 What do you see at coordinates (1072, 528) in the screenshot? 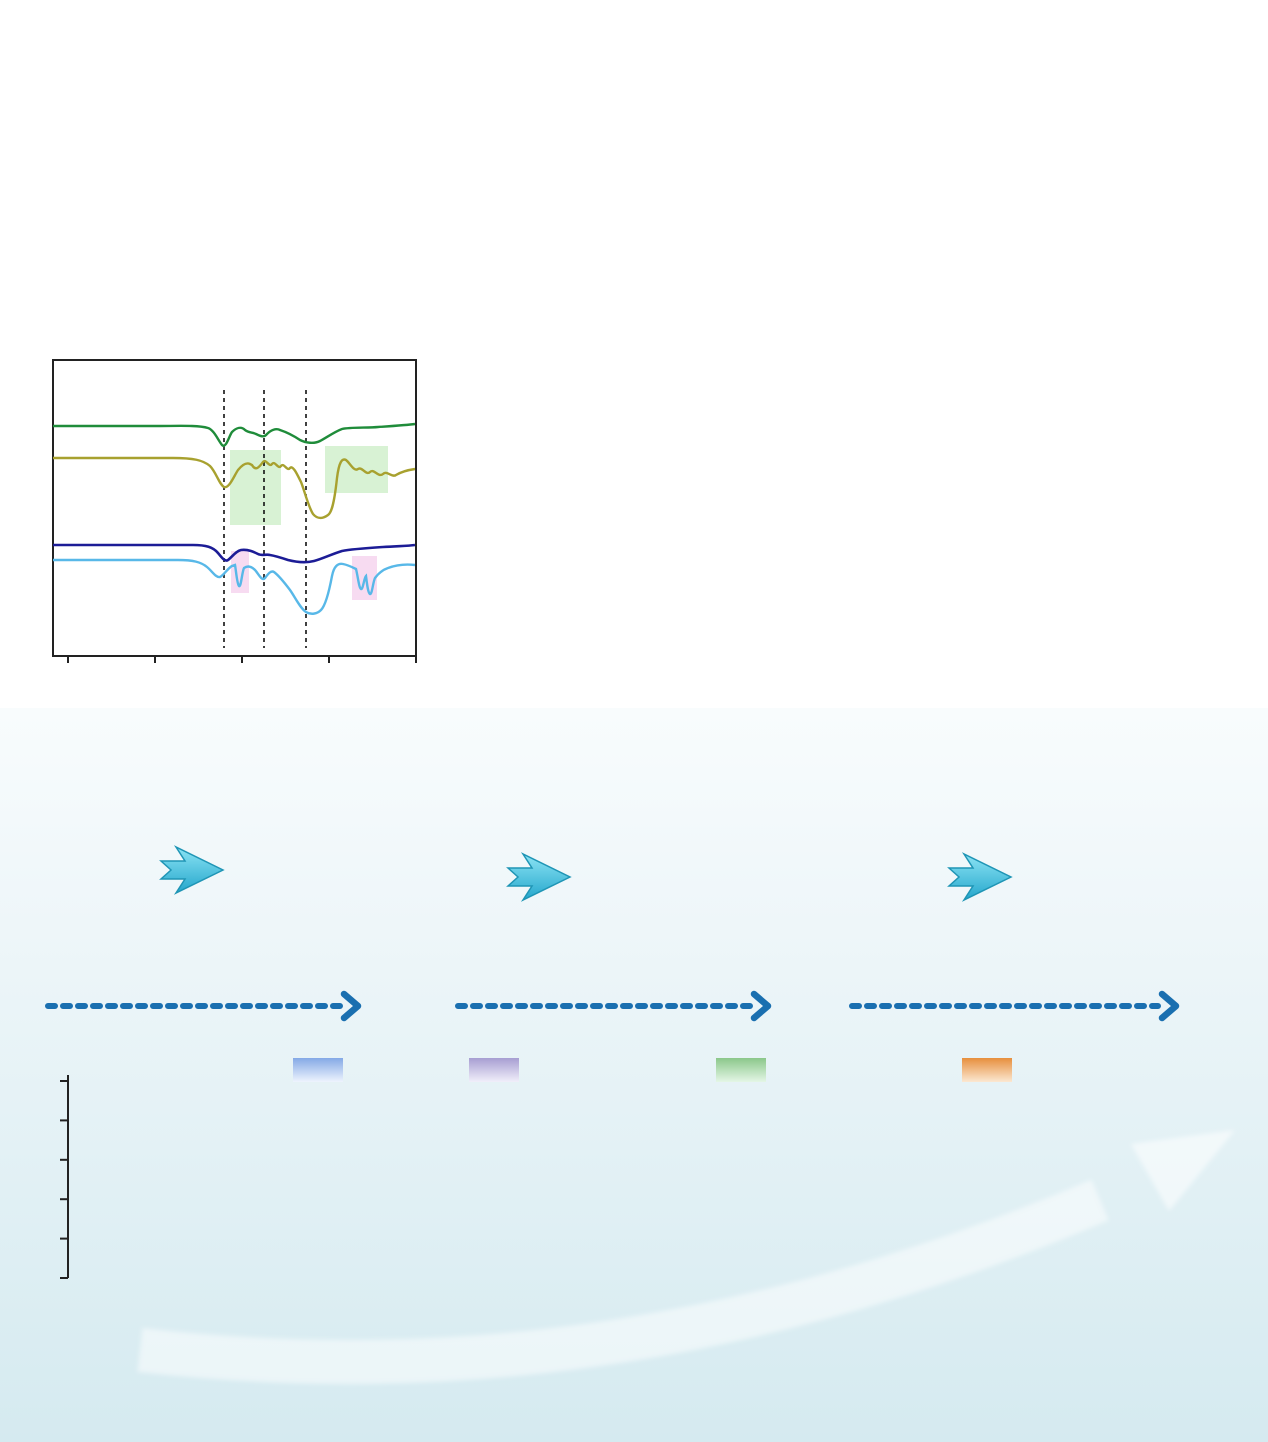
I see `panel-f-waterfall` at bounding box center [1072, 528].